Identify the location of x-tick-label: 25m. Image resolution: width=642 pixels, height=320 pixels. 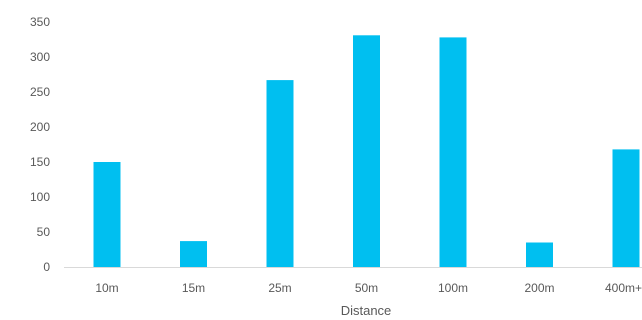
(279, 288).